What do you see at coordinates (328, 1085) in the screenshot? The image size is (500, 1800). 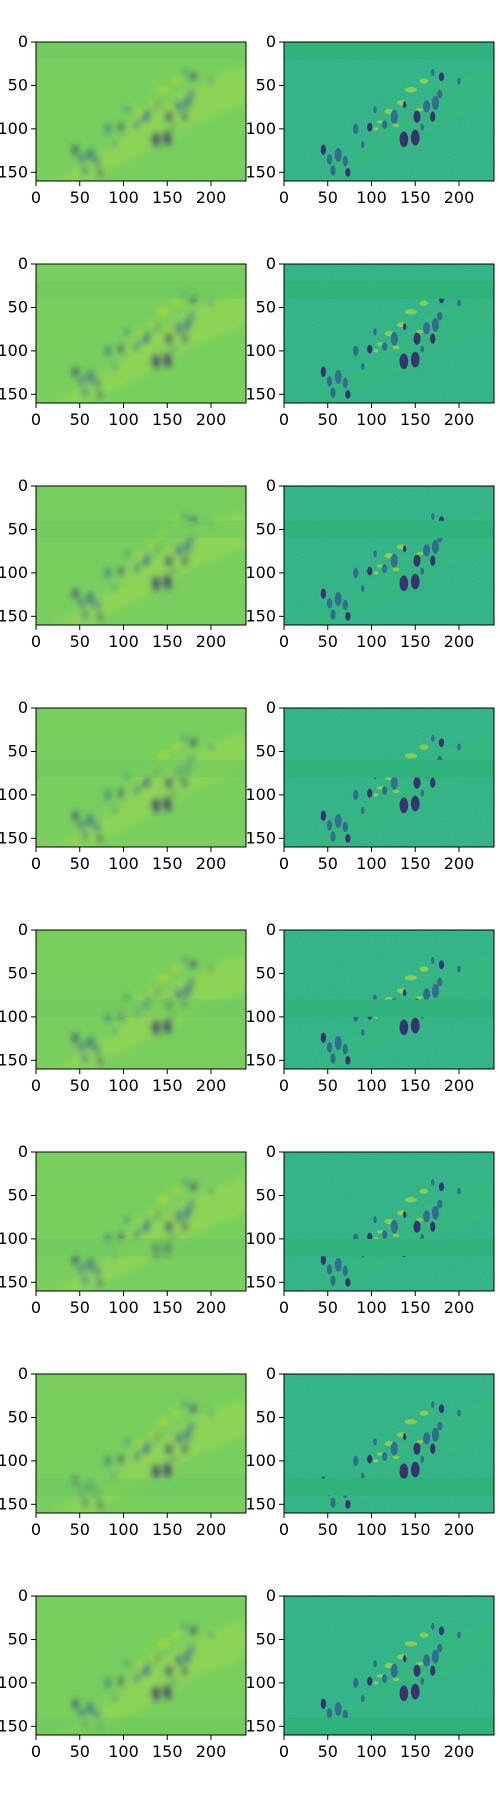 I see `x-tick-label: 50` at bounding box center [328, 1085].